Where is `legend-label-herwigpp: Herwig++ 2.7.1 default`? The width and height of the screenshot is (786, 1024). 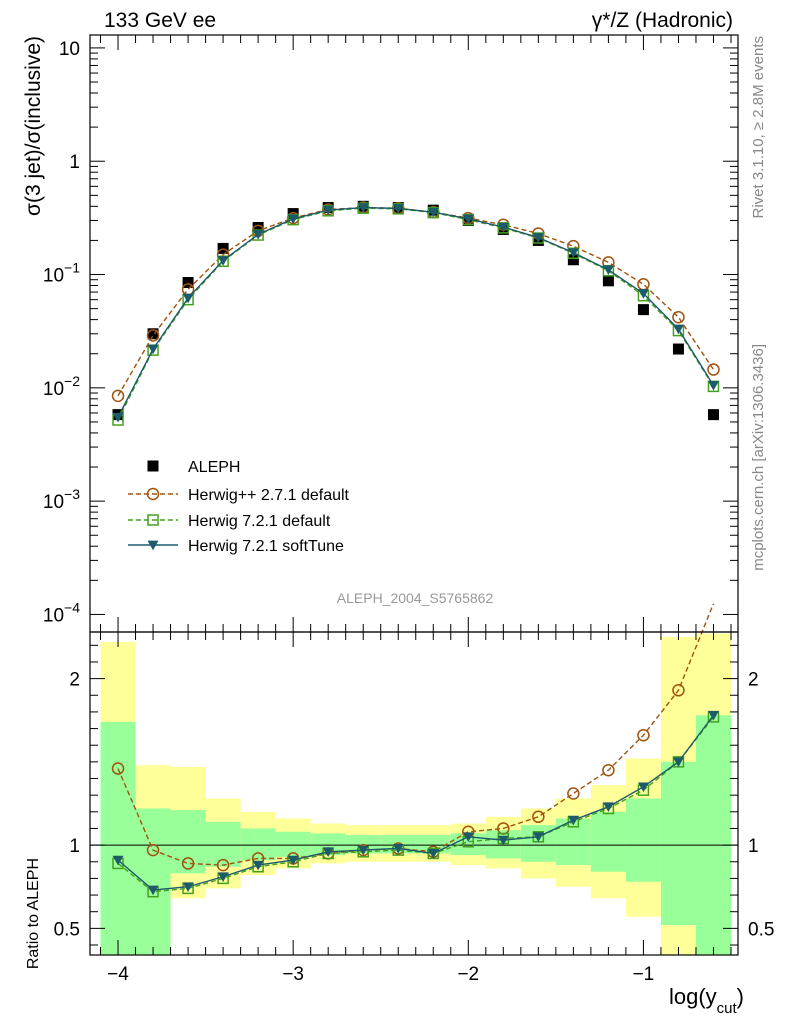 legend-label-herwigpp: Herwig++ 2.7.1 default is located at coordinates (269, 495).